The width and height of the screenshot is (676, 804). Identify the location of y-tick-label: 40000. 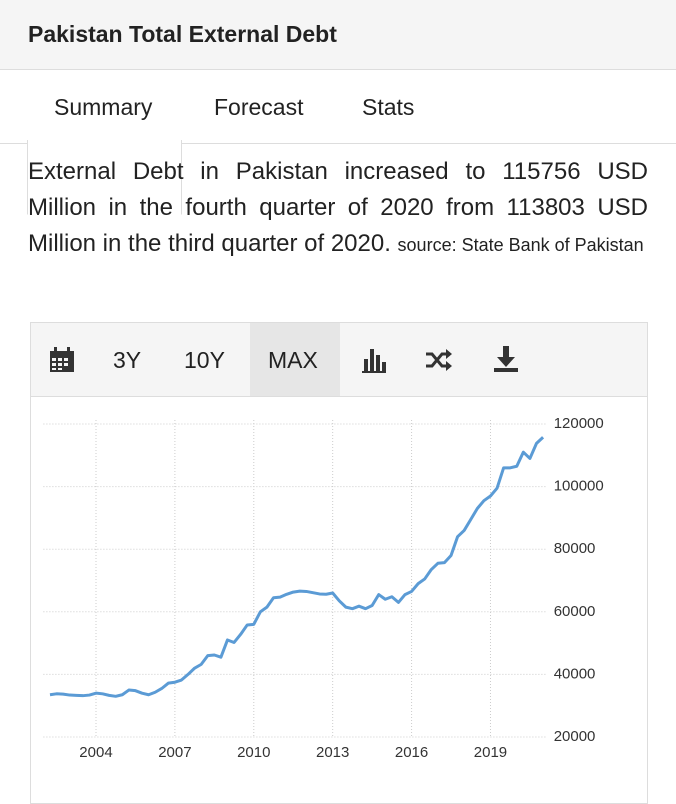
(575, 673).